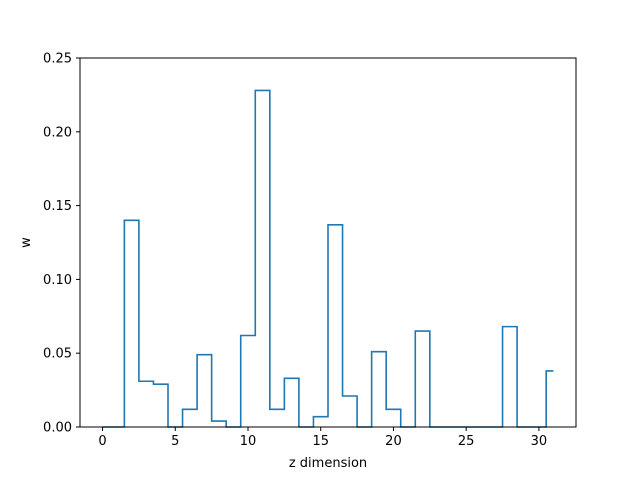  Describe the element at coordinates (320, 441) in the screenshot. I see `x-tick-label-15: 15` at that location.